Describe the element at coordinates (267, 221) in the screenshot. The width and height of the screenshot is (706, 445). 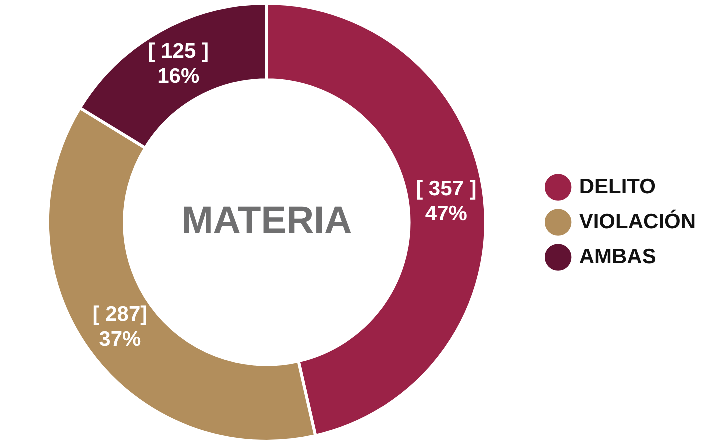
I see `text: MATERIA` at that location.